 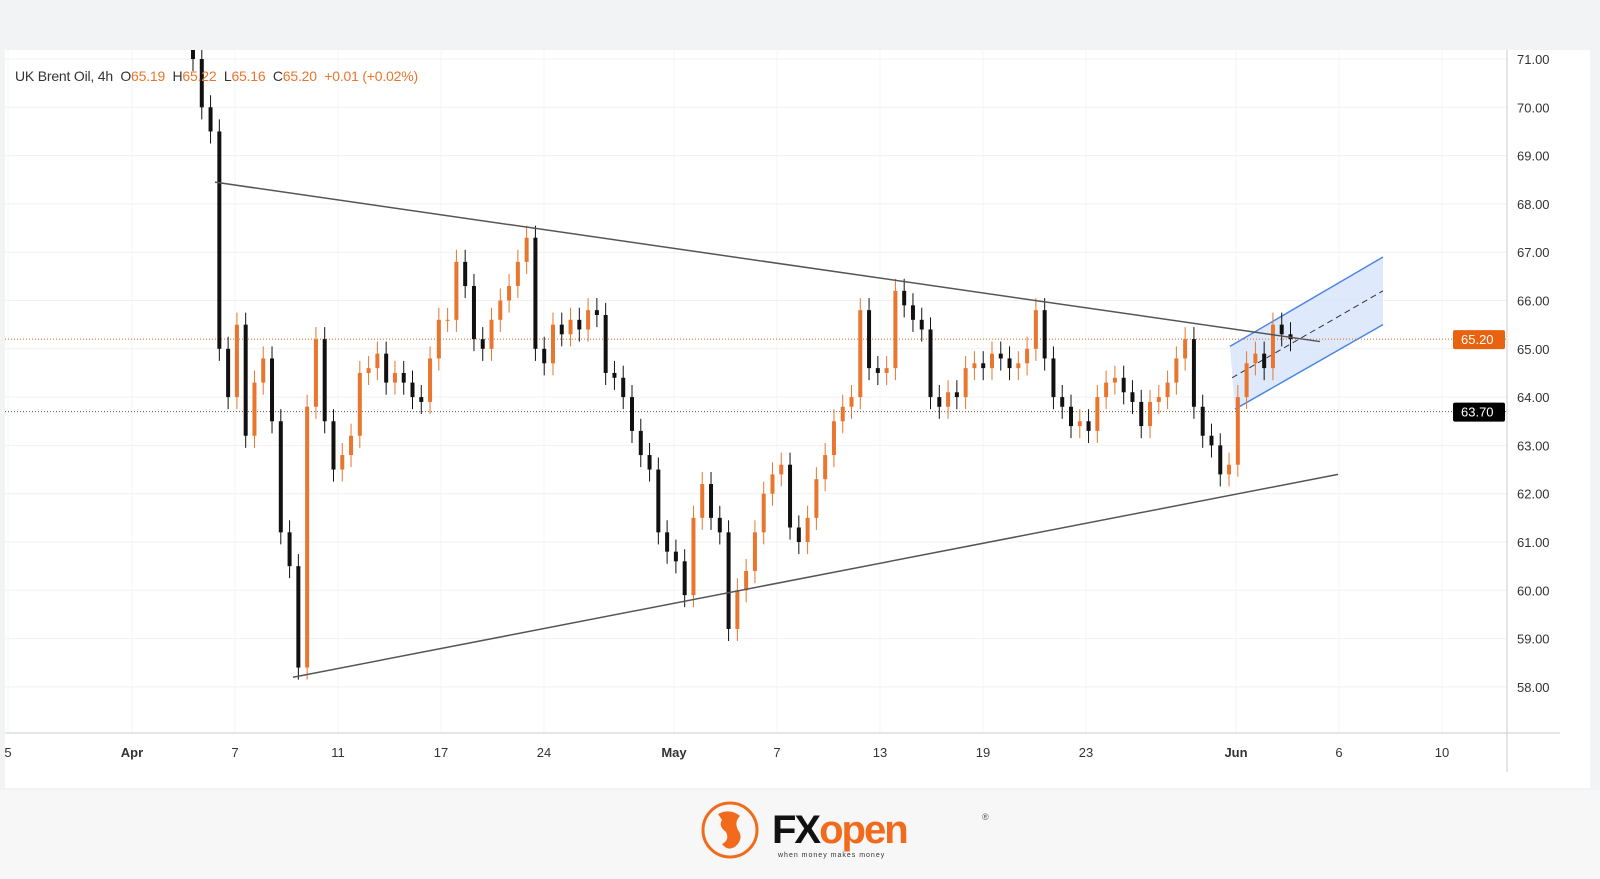 What do you see at coordinates (800, 834) in the screenshot?
I see `footer` at bounding box center [800, 834].